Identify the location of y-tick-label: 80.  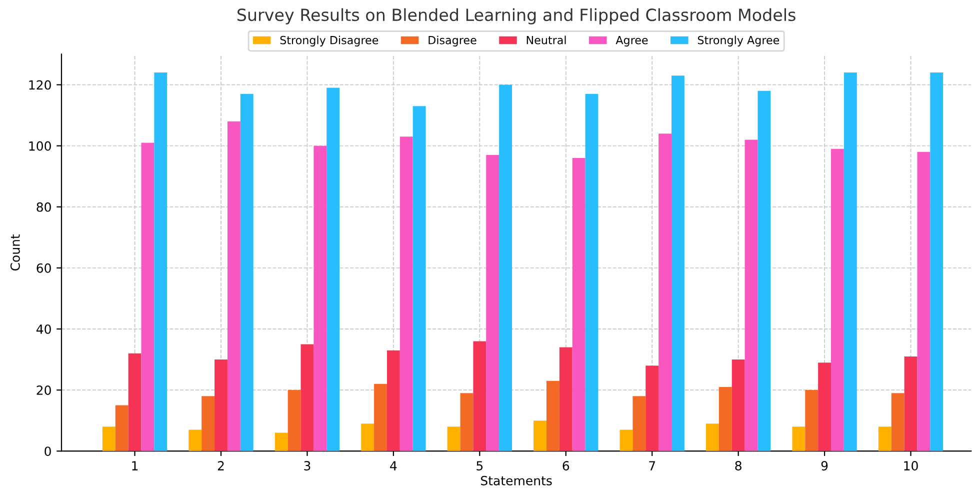
(43, 207).